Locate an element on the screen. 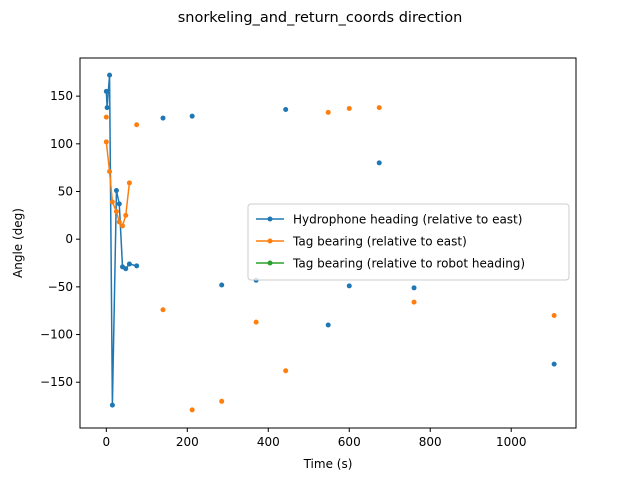  legend-box is located at coordinates (408, 242).